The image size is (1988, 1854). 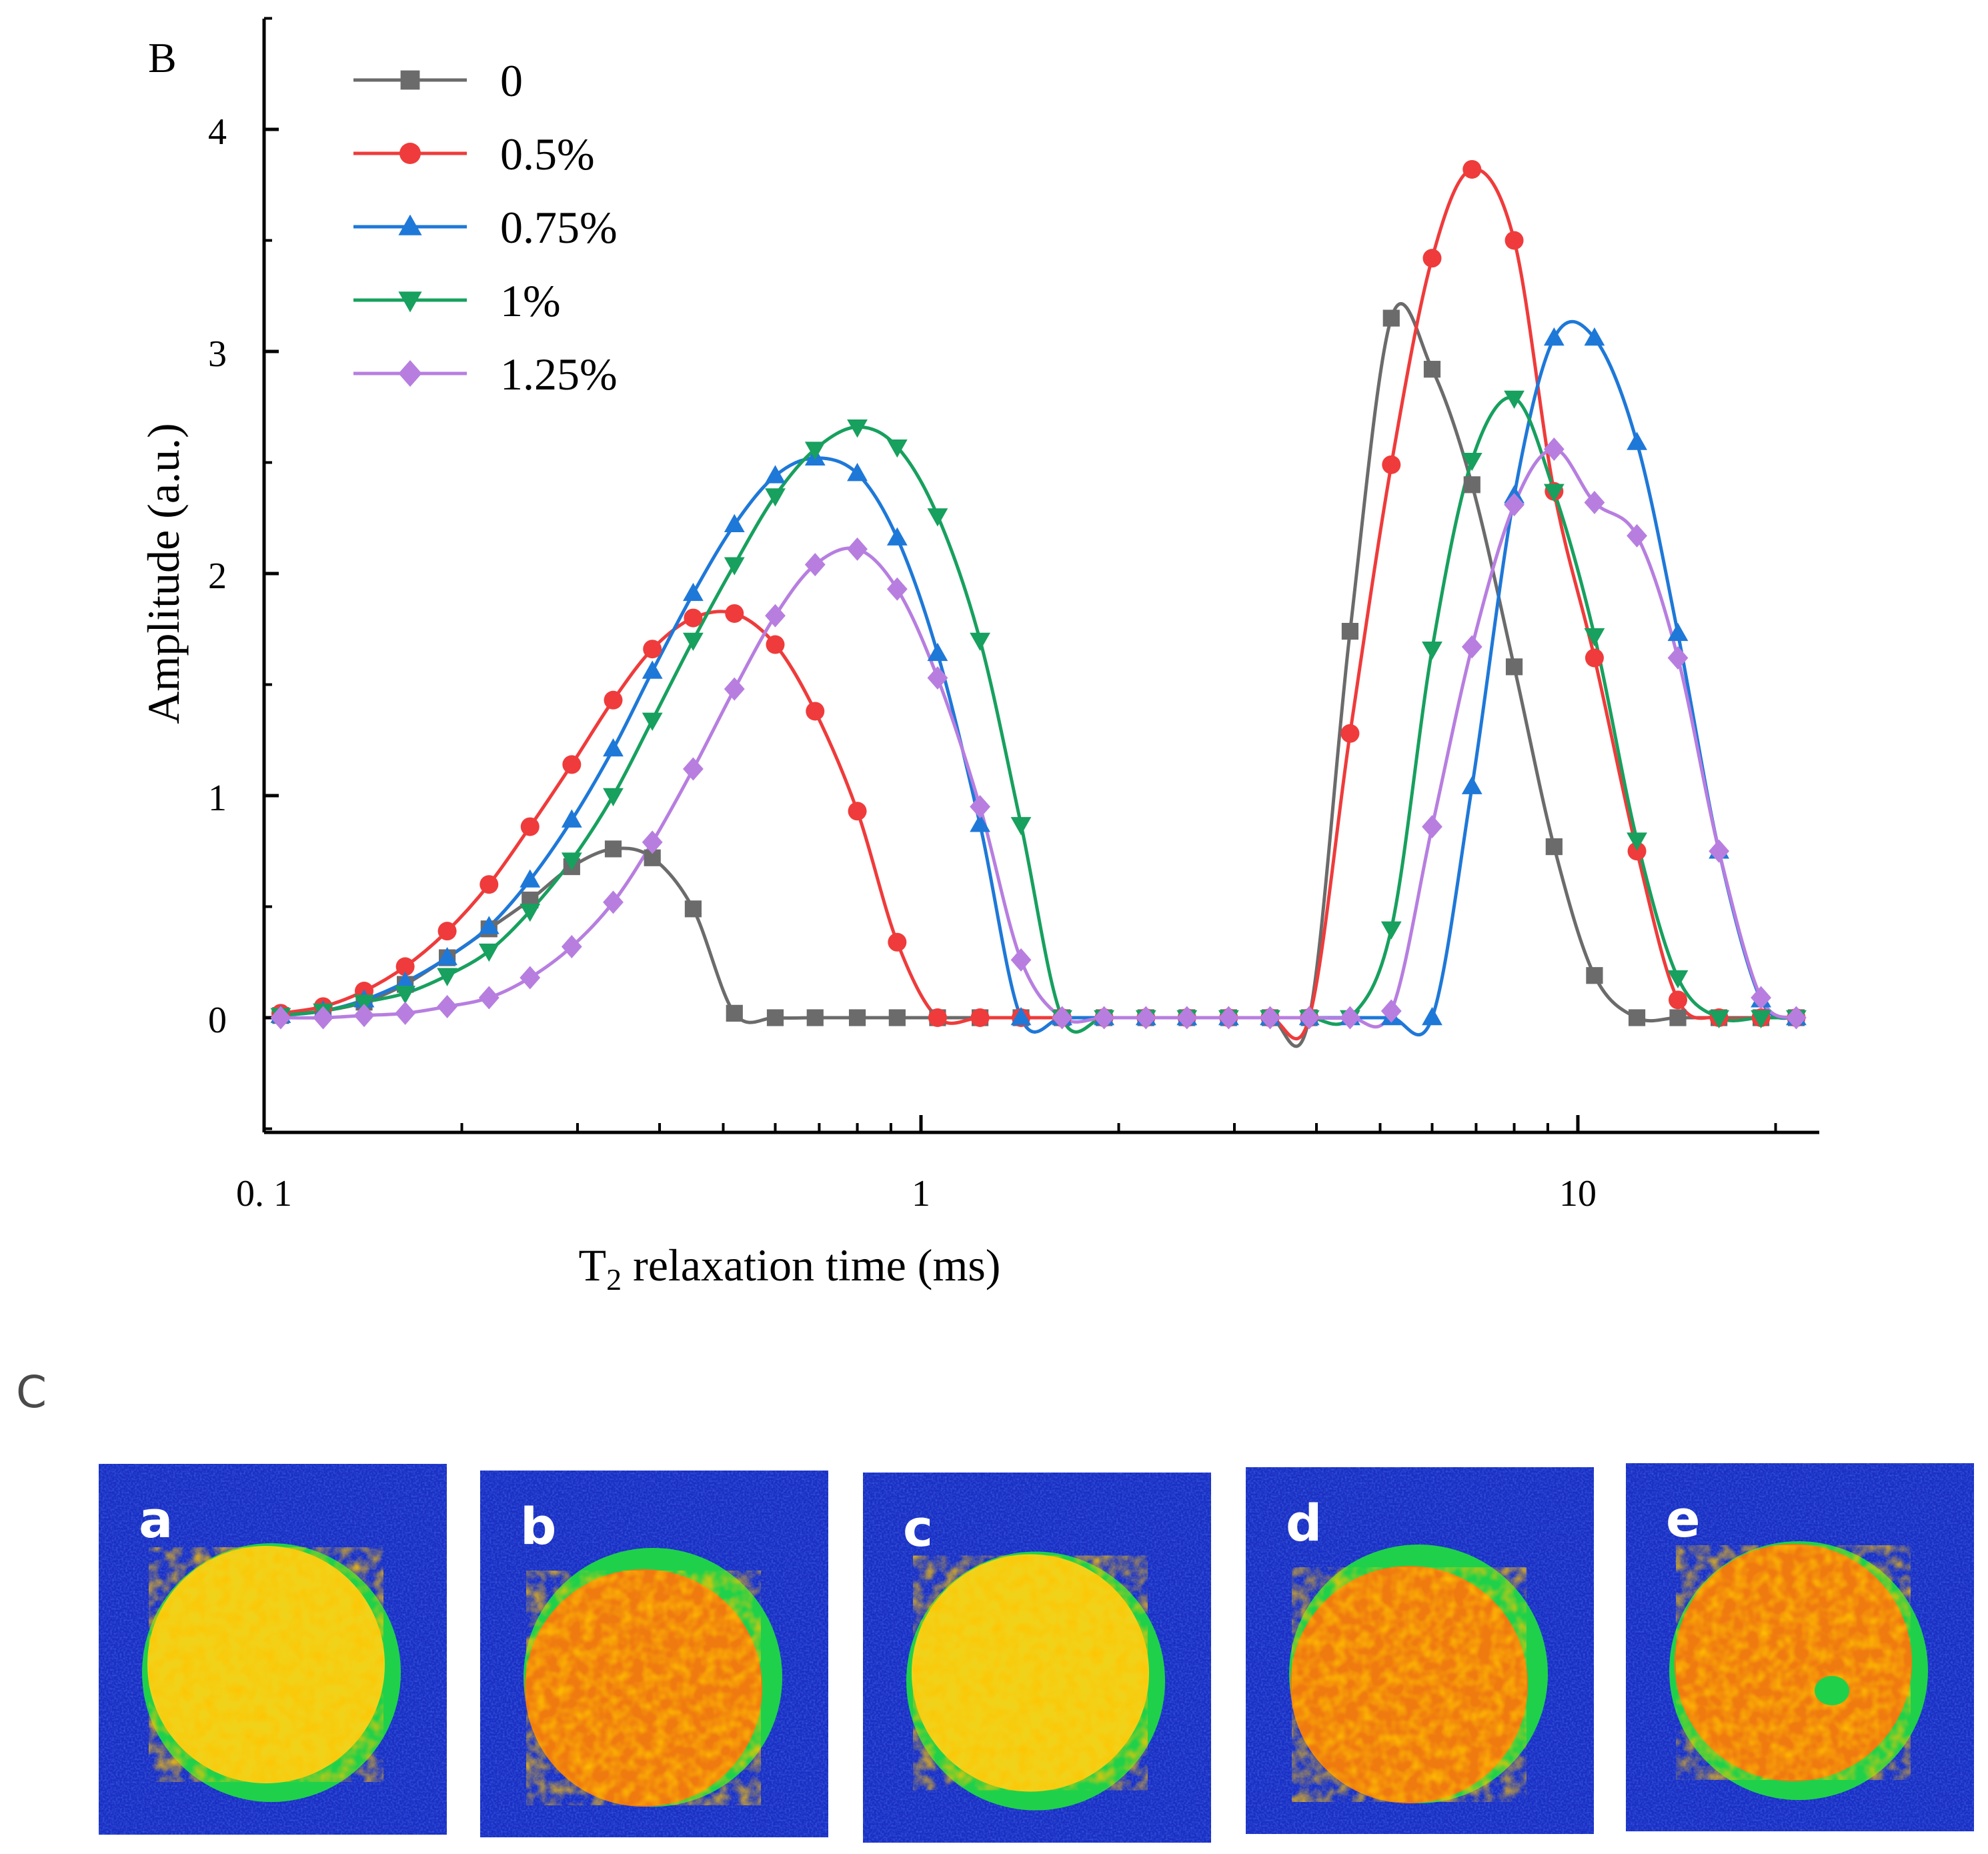 What do you see at coordinates (1683, 1519) in the screenshot?
I see `mri-label-e: e` at bounding box center [1683, 1519].